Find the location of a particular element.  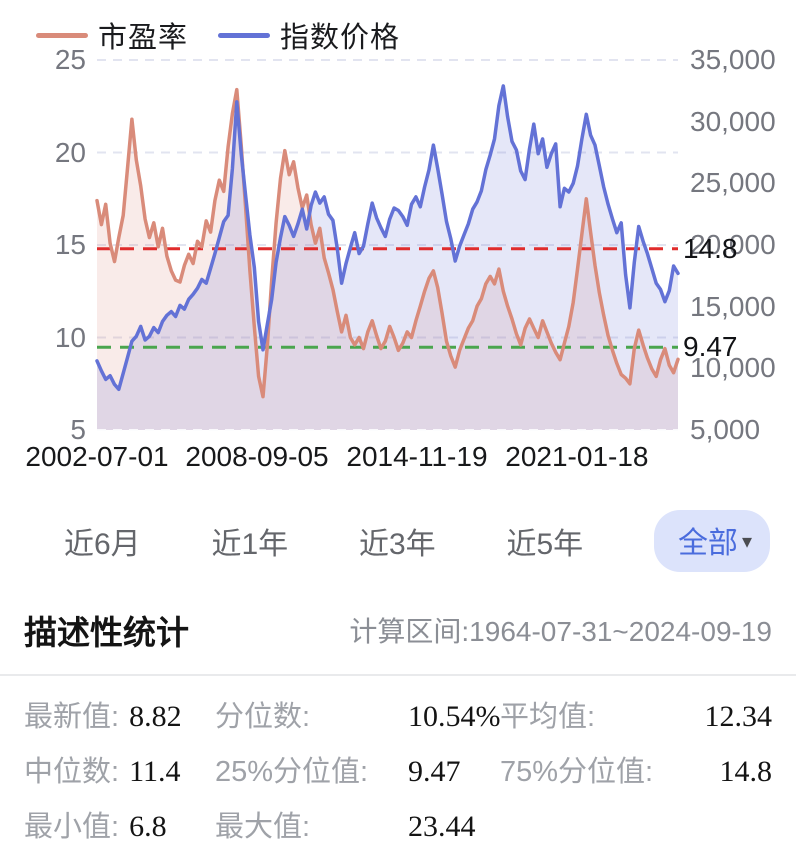

stats-row: 最小值: 6.8 最大值: 23.44 is located at coordinates (398, 823).